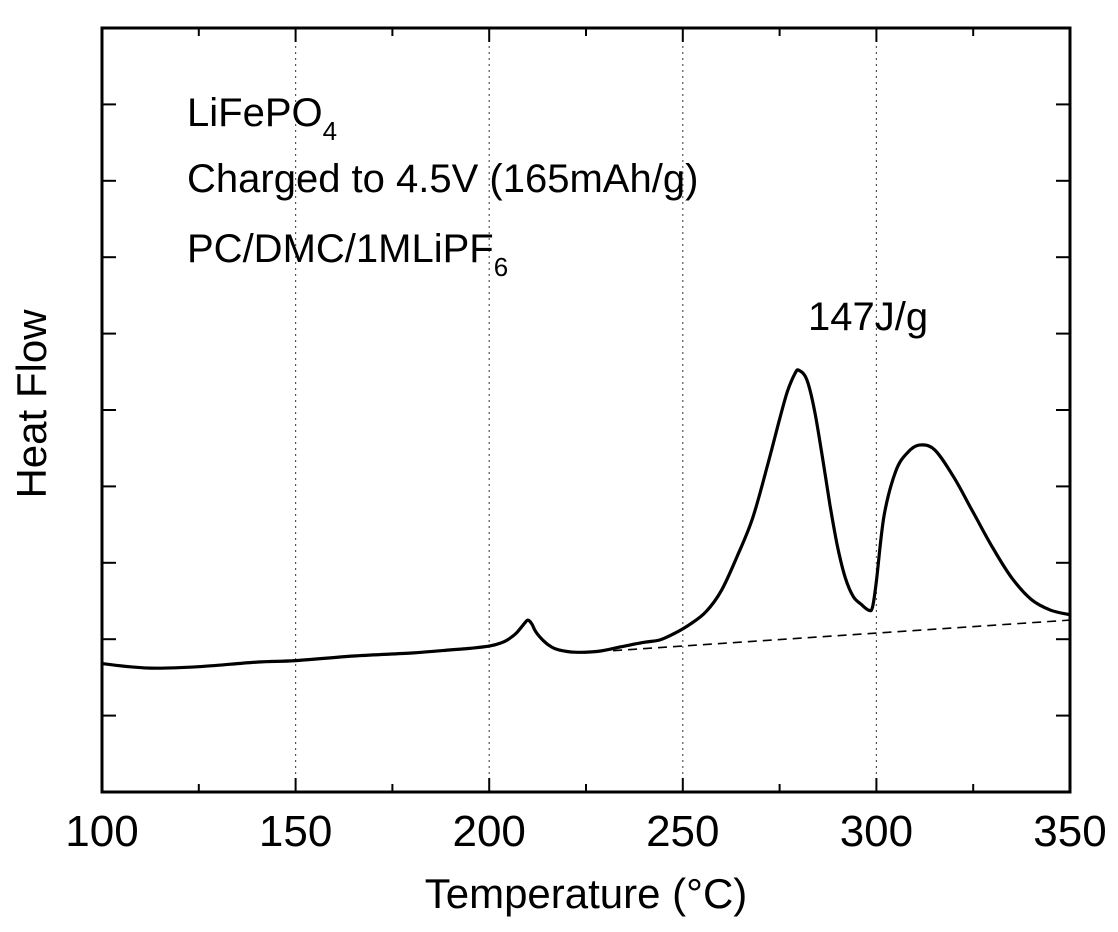 The width and height of the screenshot is (1118, 932). Describe the element at coordinates (842, 635) in the screenshot. I see `series-baseline-dashed` at that location.